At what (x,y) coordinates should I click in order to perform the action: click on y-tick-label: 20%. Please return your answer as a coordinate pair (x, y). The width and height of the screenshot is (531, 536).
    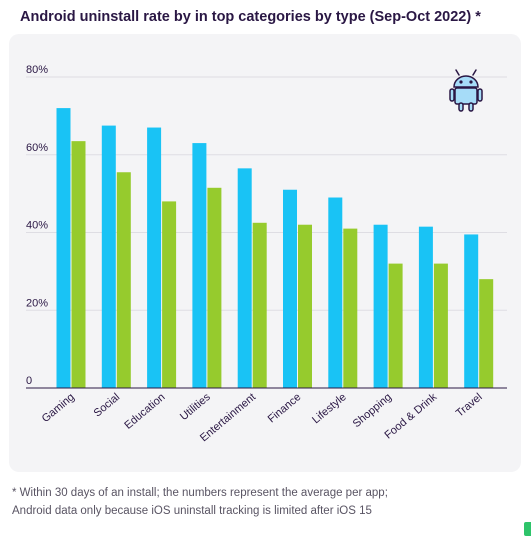
    Looking at the image, I should click on (37, 303).